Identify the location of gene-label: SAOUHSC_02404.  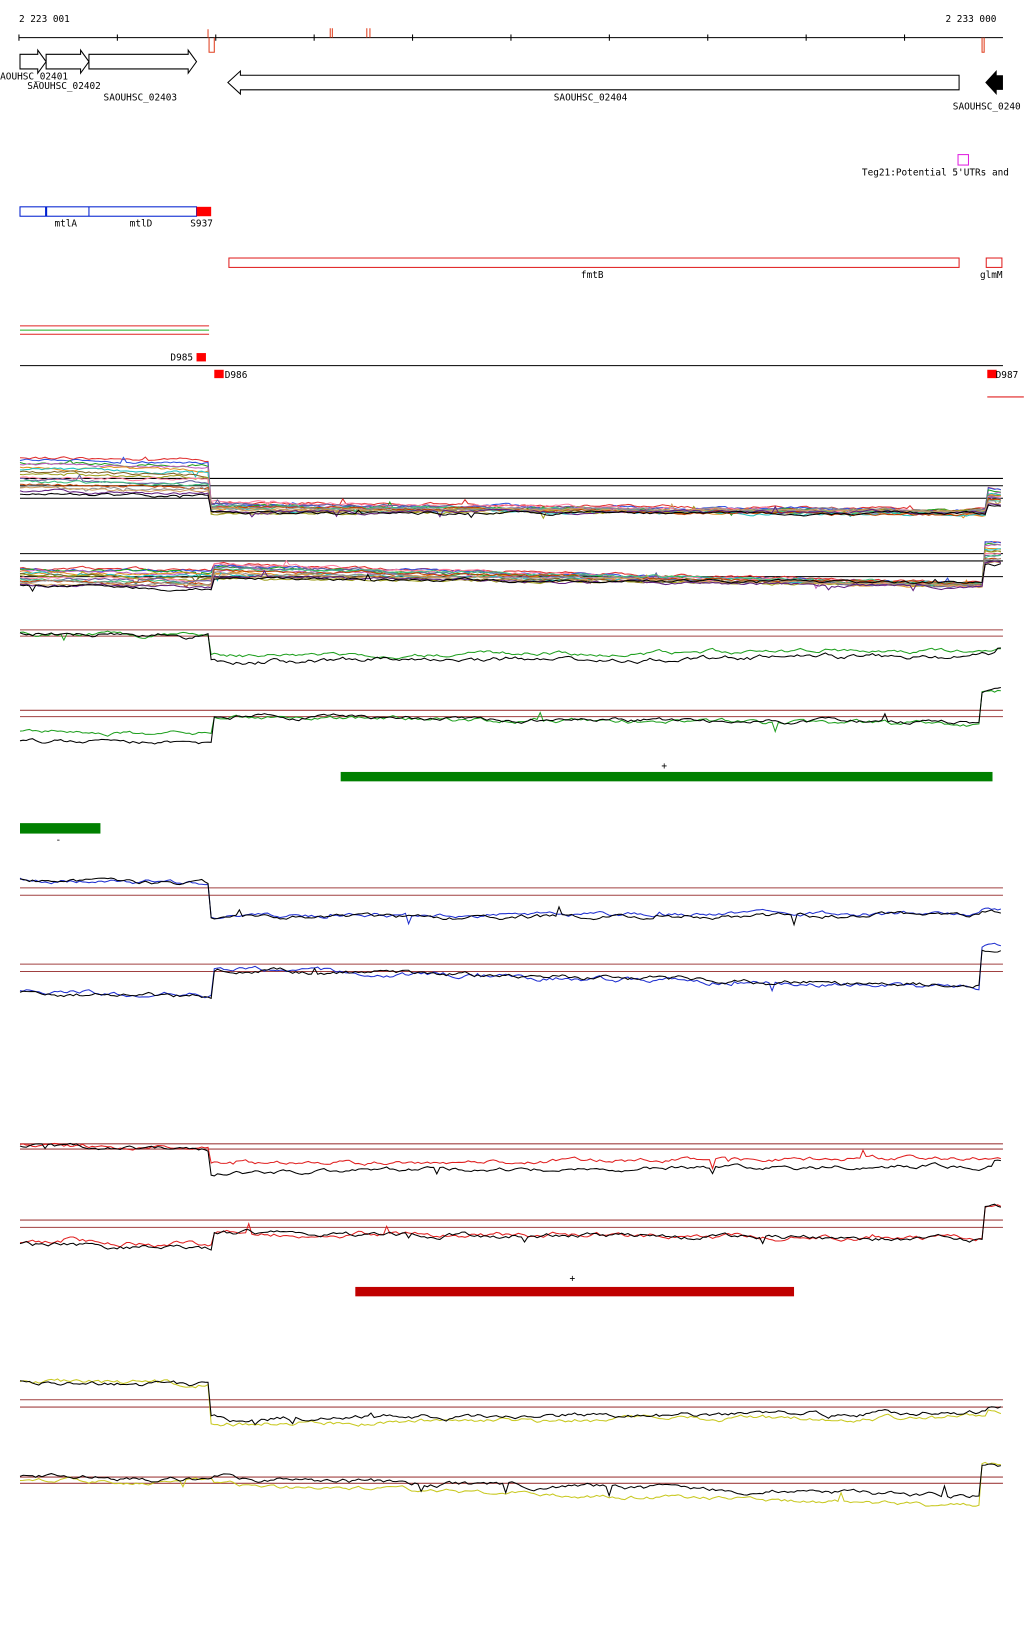
(591, 97).